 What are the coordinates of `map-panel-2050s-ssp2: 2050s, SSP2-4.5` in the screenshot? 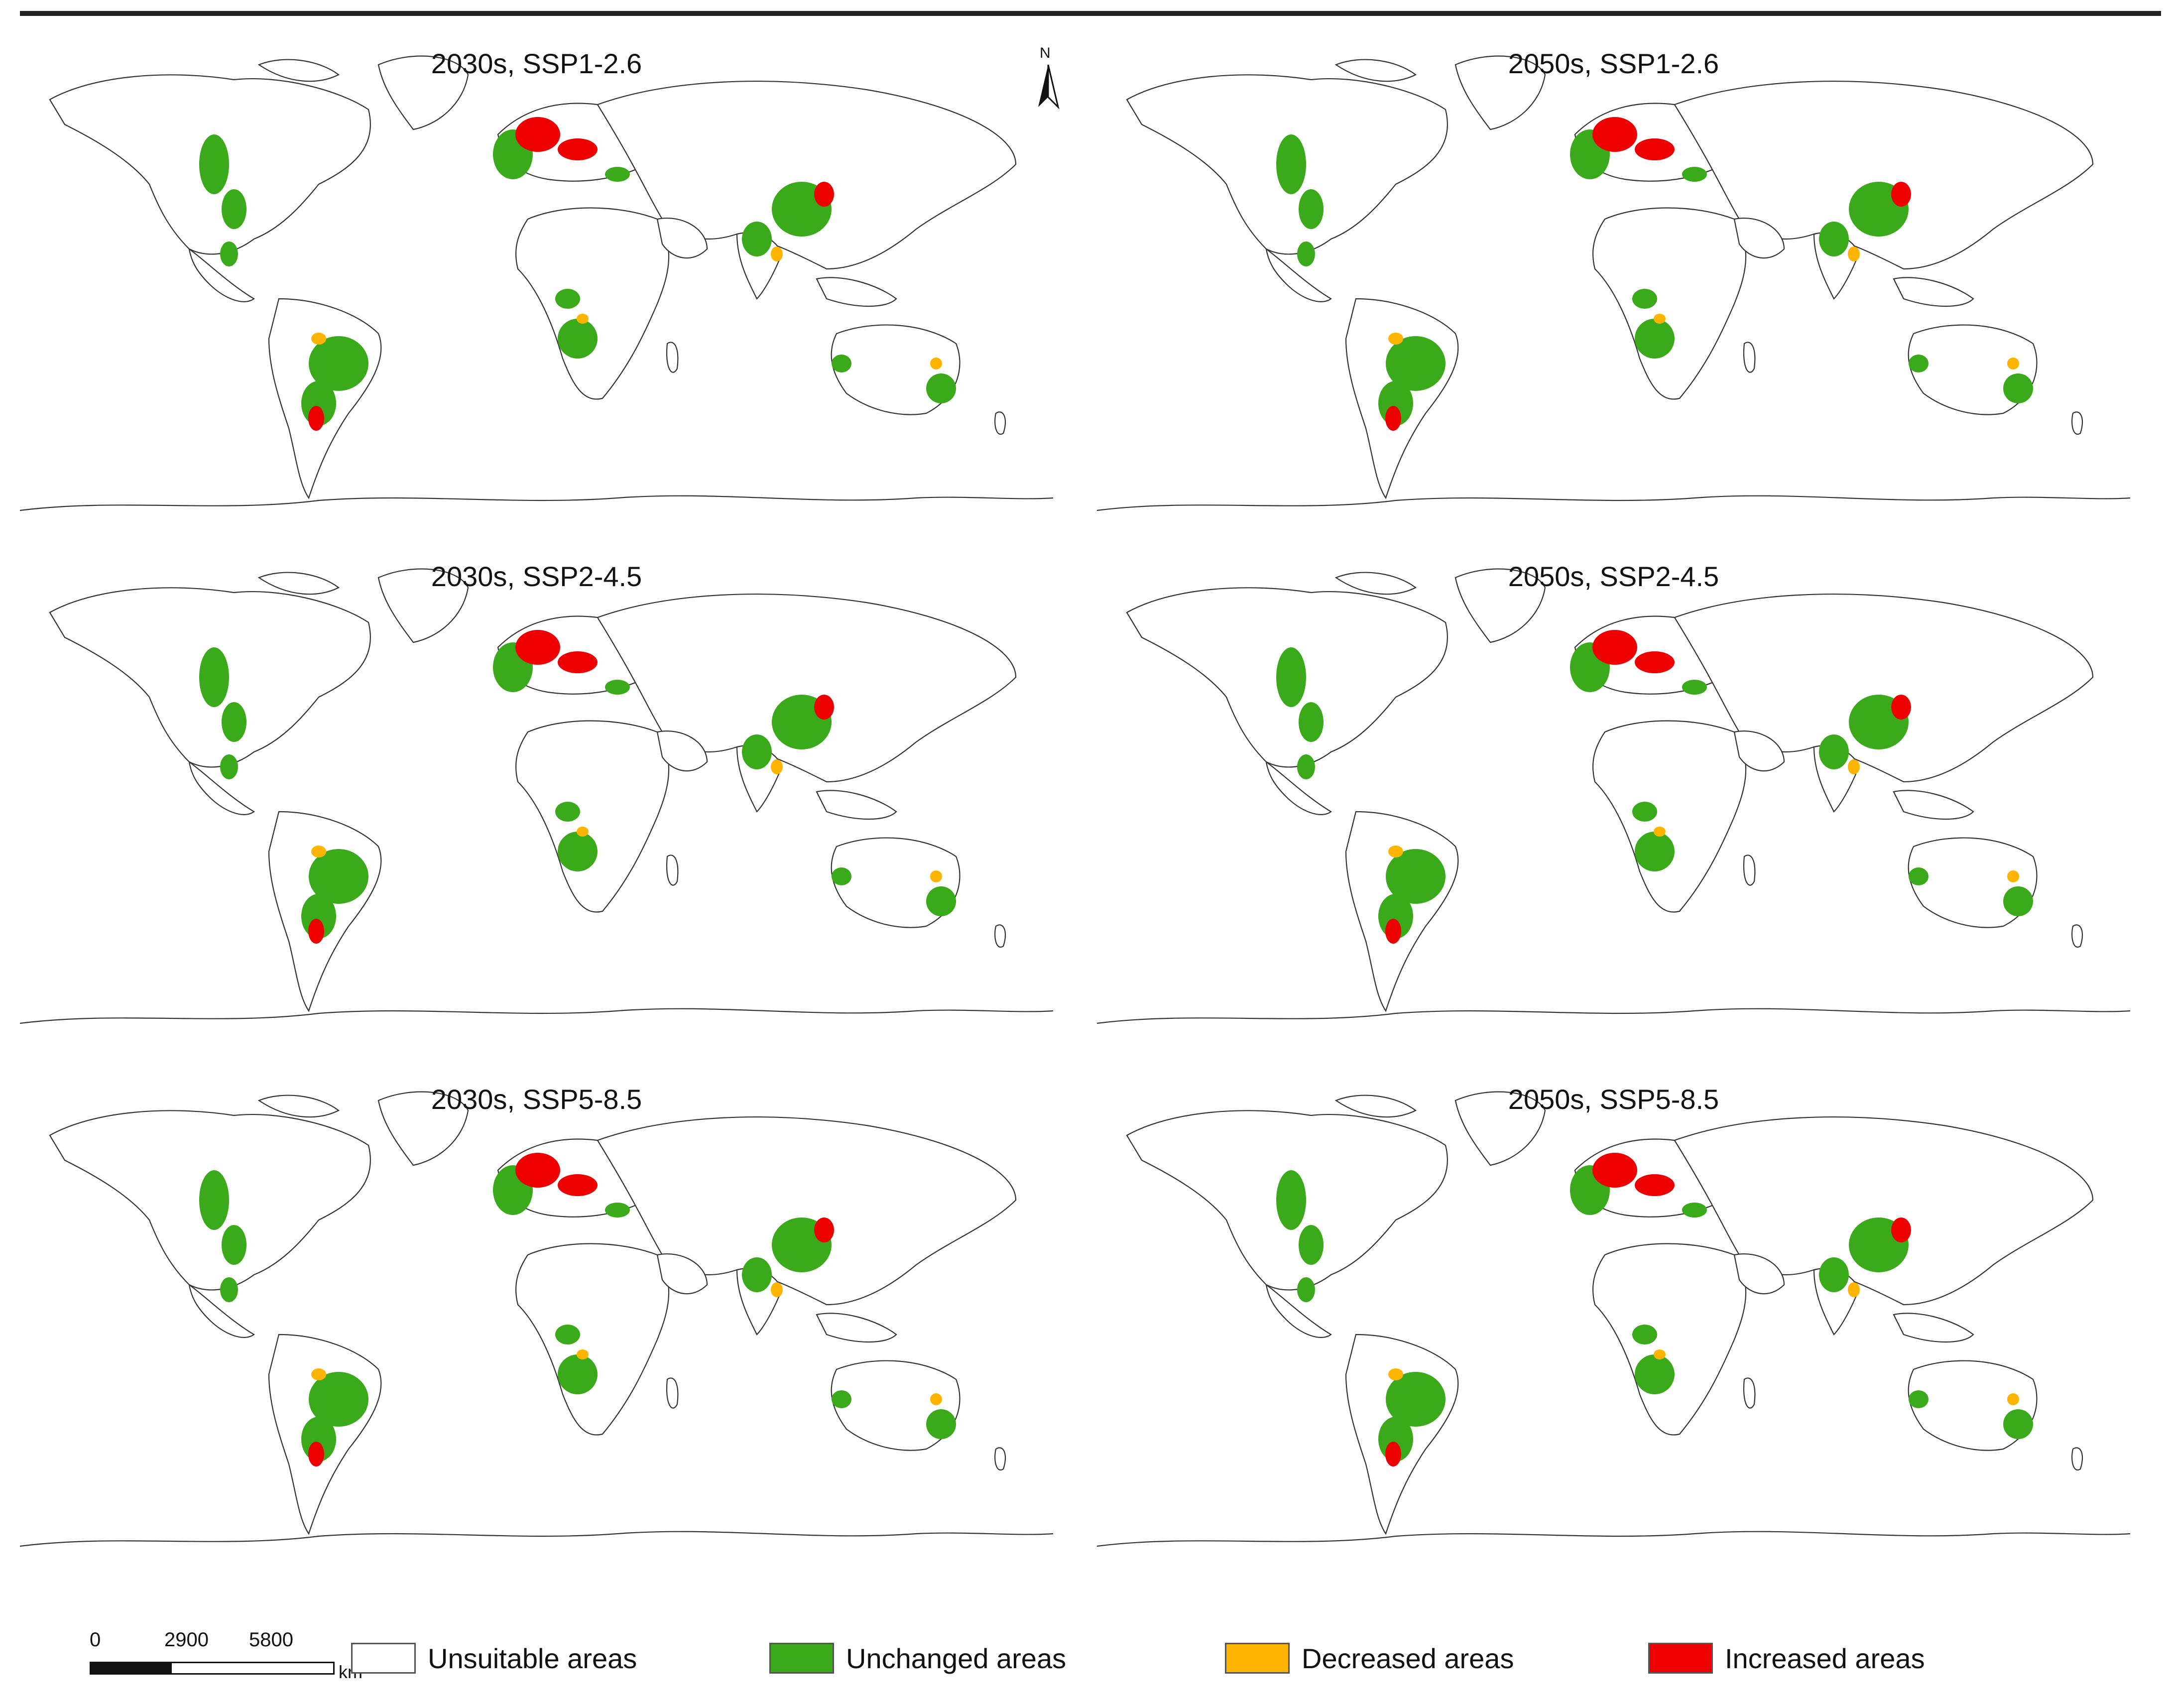 It's located at (1613, 789).